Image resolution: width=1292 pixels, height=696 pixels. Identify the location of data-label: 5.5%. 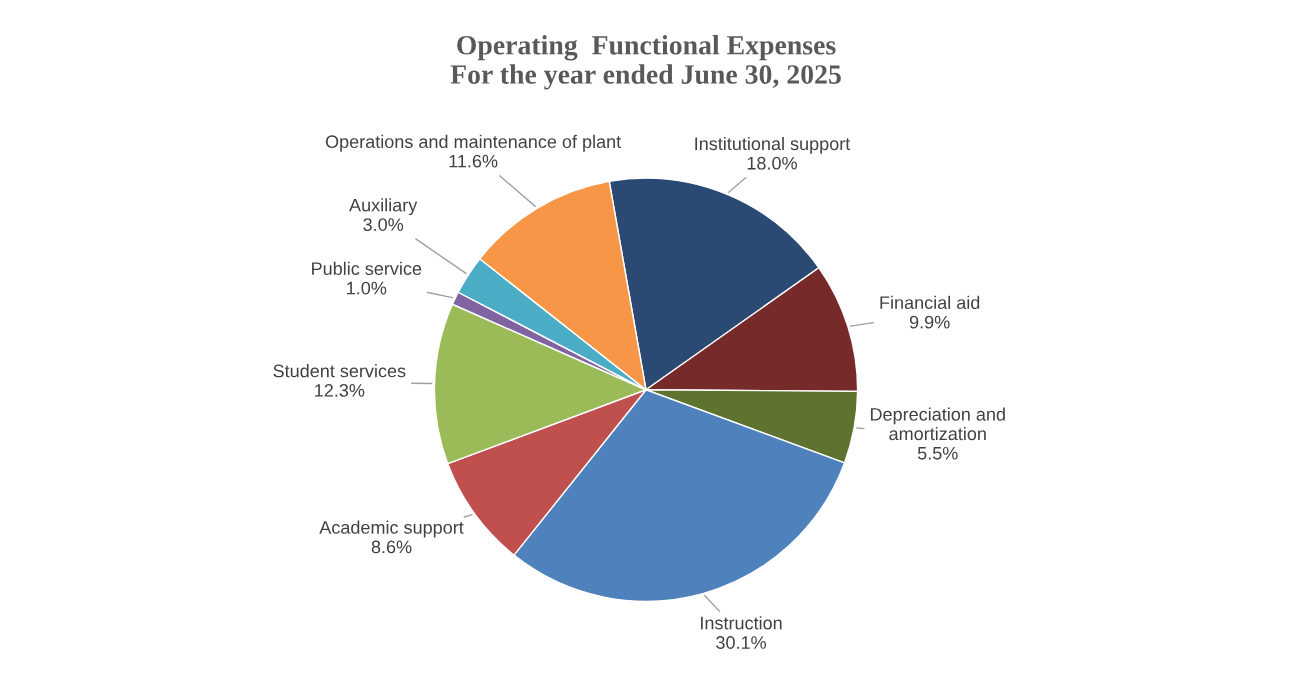
(937, 453).